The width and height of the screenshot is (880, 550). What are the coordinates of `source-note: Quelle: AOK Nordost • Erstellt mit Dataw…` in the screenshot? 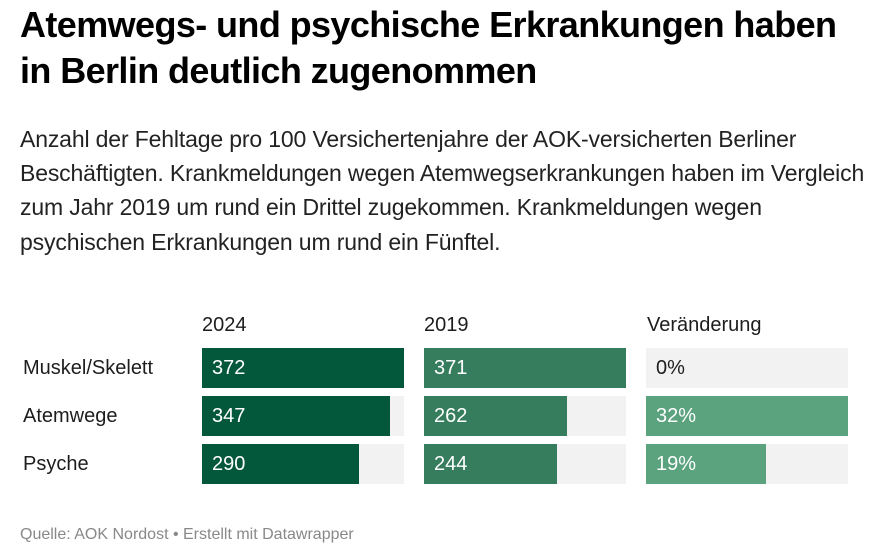 It's located at (187, 534).